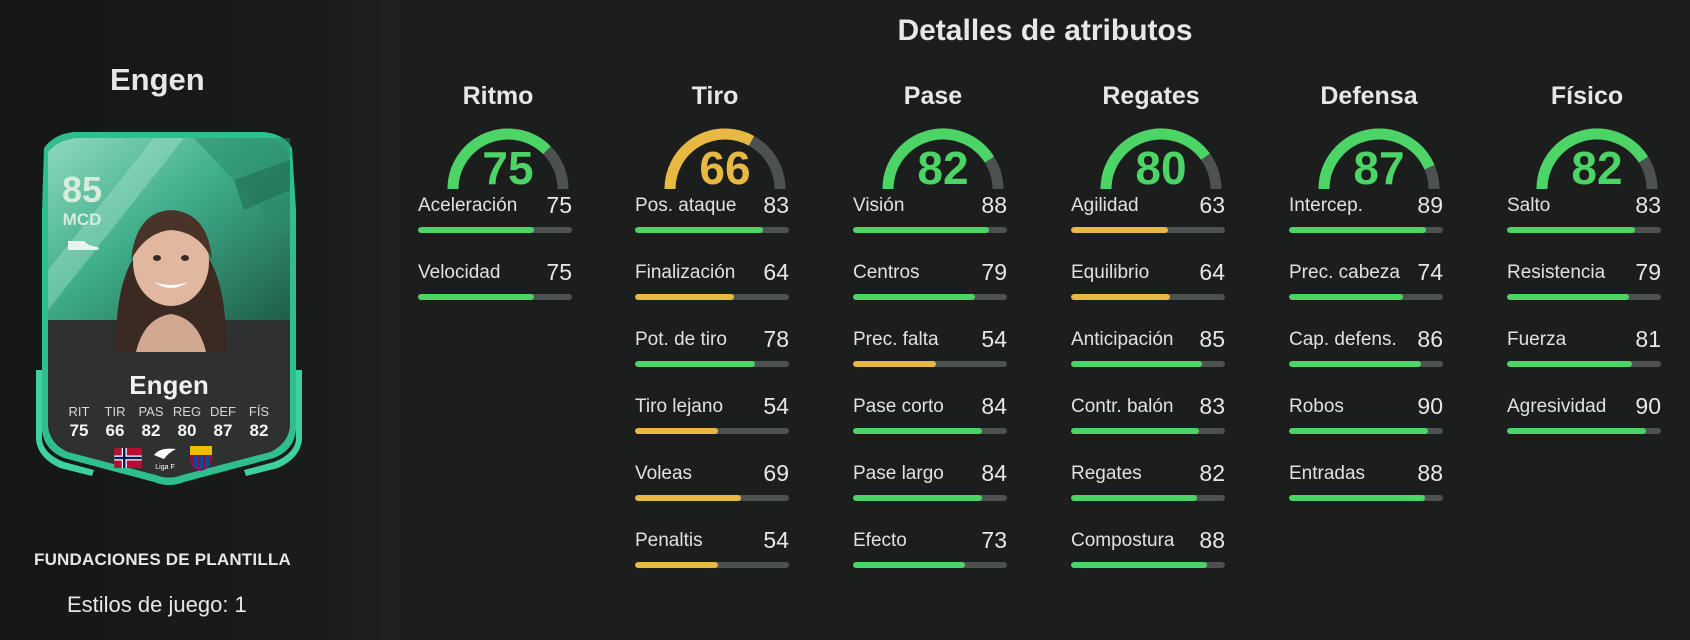 The height and width of the screenshot is (640, 1690). What do you see at coordinates (681, 339) in the screenshot?
I see `attribute-name: Pot. de tiro` at bounding box center [681, 339].